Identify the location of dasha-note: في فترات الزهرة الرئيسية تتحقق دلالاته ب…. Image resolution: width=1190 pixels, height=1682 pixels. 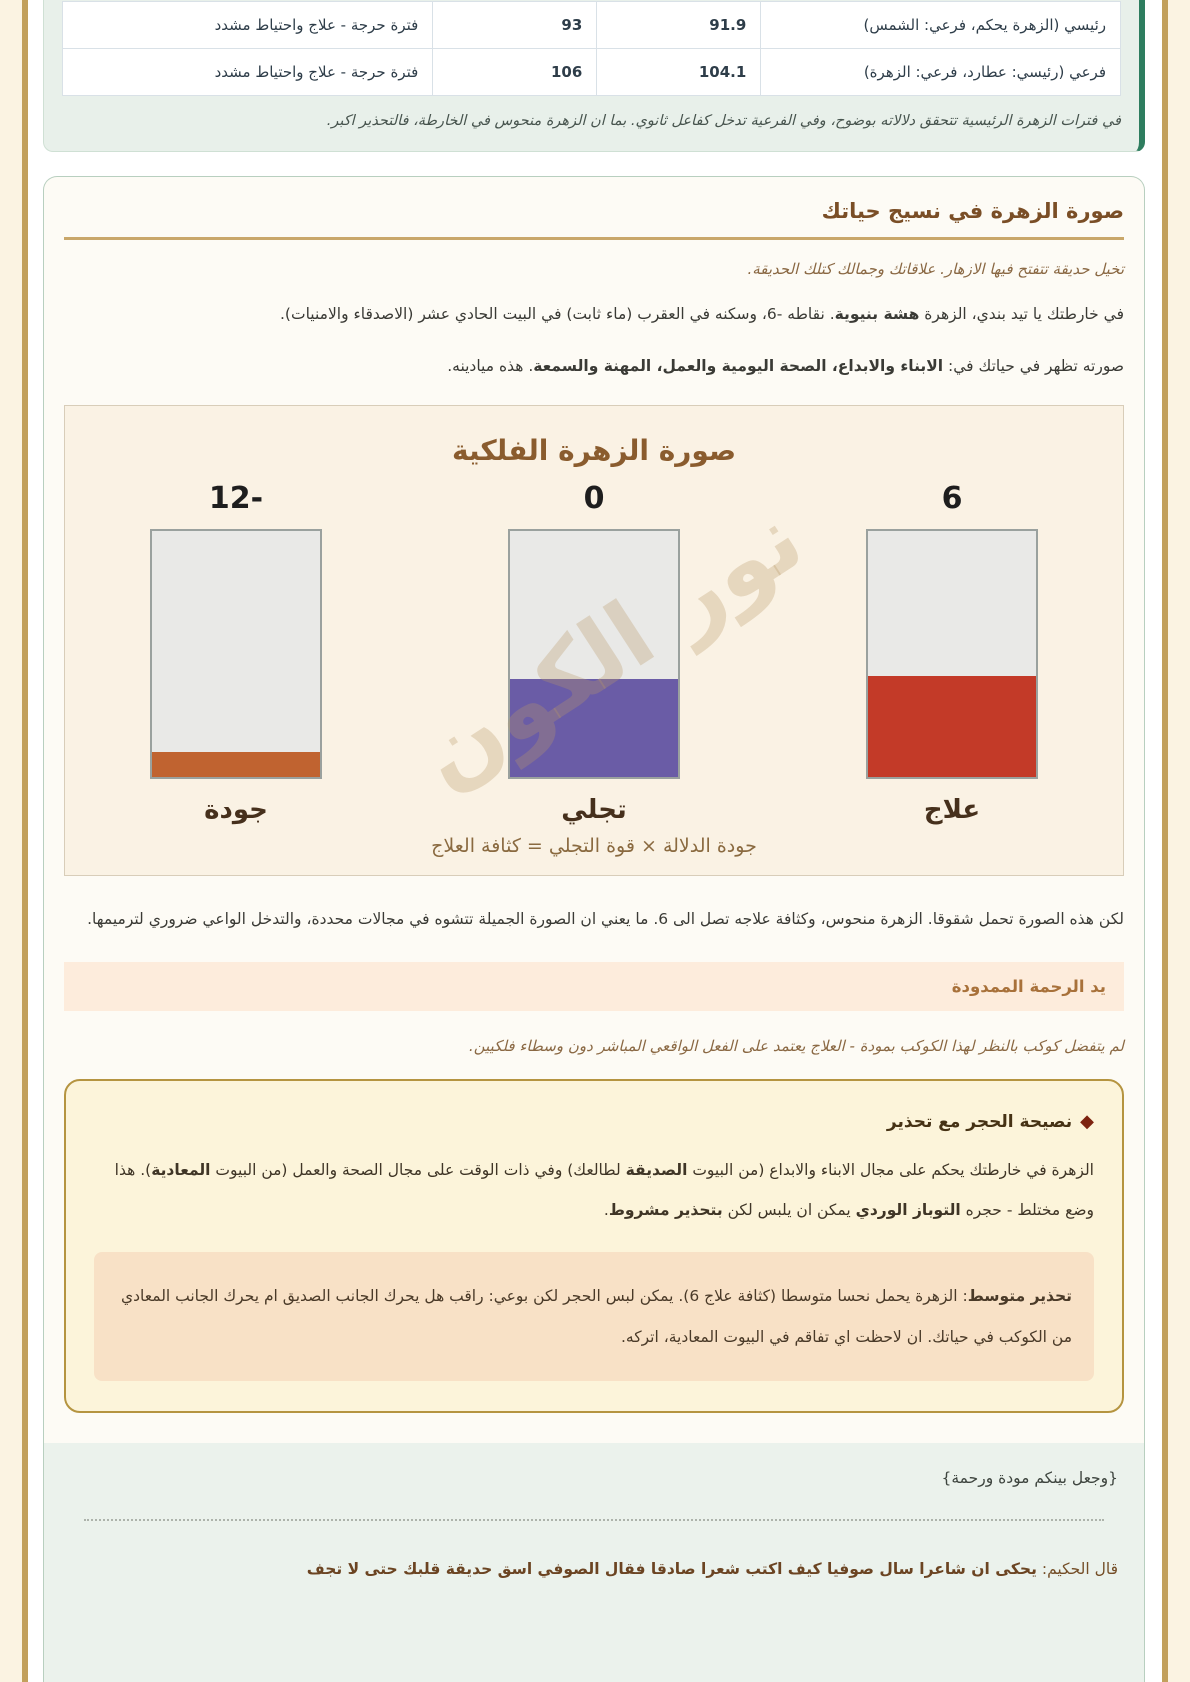
(723, 121).